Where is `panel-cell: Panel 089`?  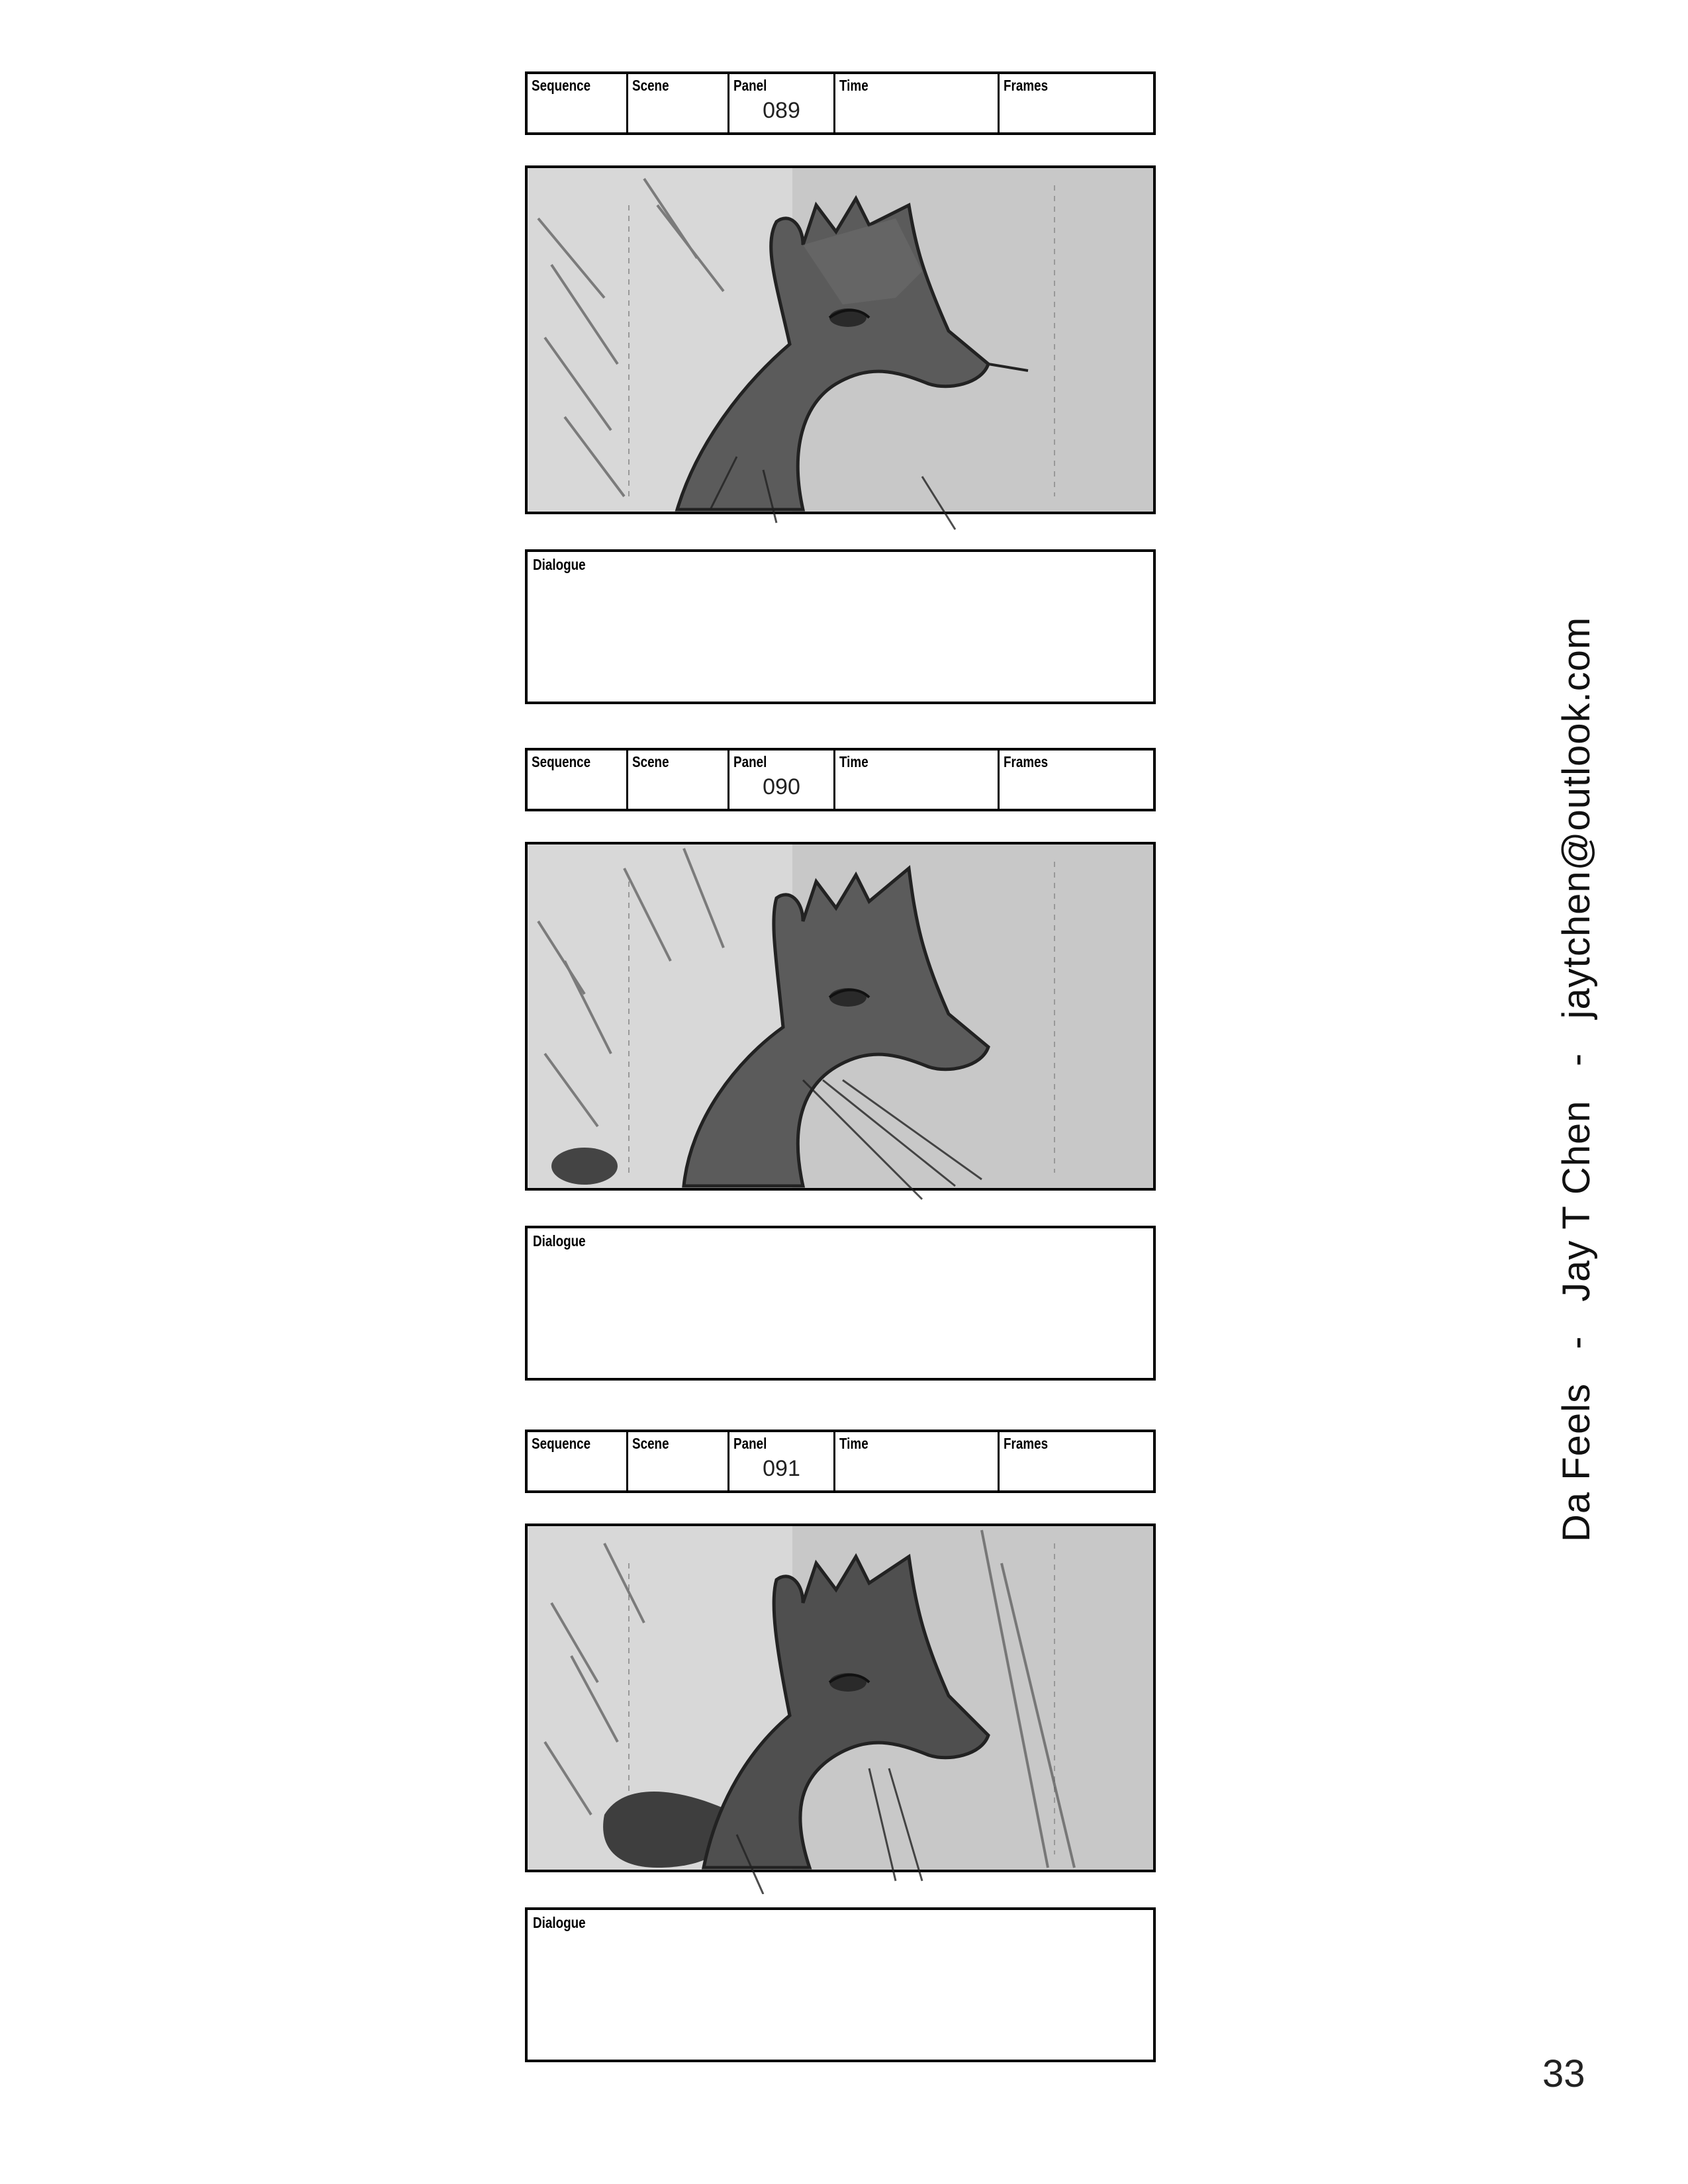
panel-cell: Panel 089 is located at coordinates (782, 103).